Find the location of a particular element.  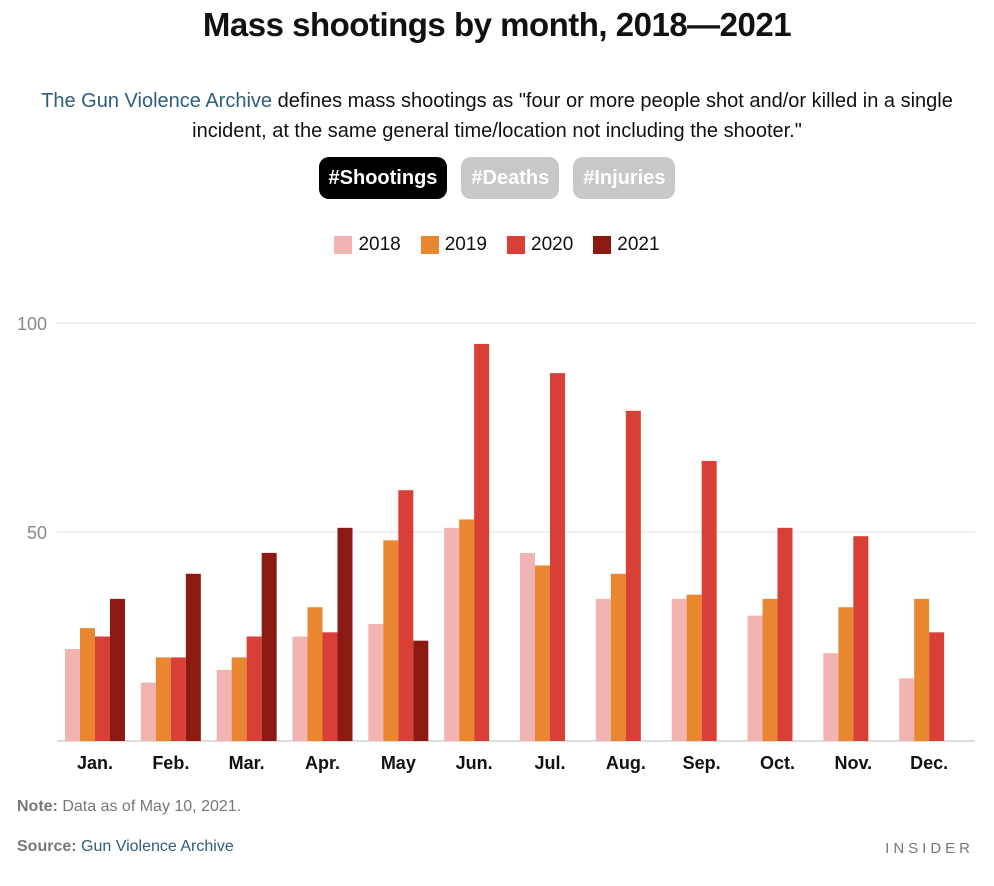

legend-item-2021: 2021 is located at coordinates (626, 245).